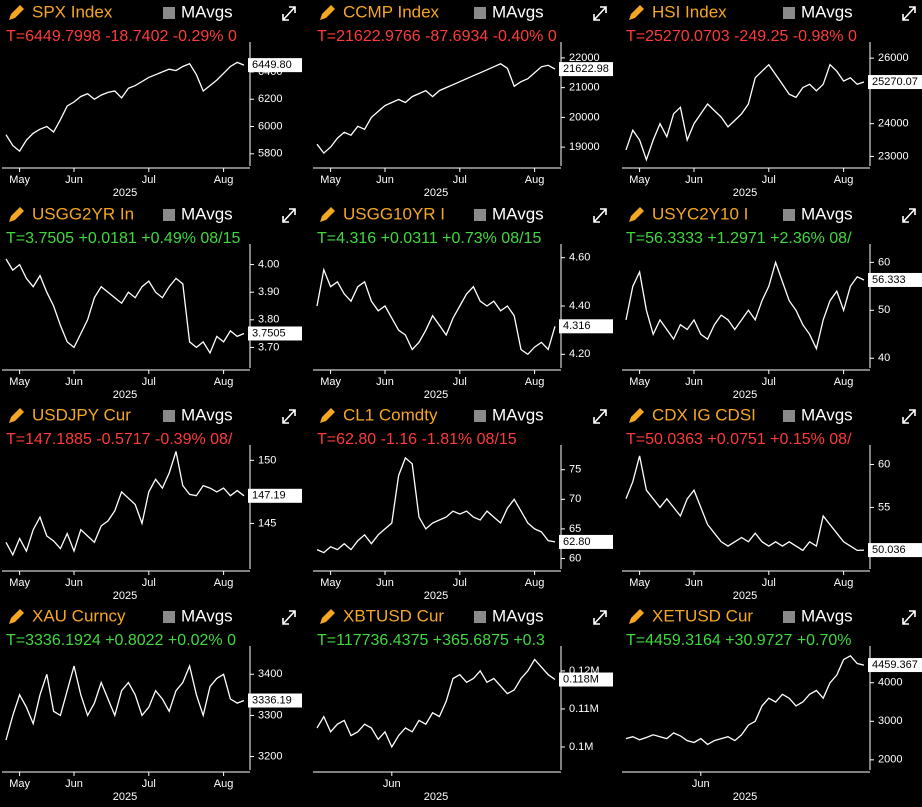 The height and width of the screenshot is (807, 922). Describe the element at coordinates (268, 264) in the screenshot. I see `y-tick-label: 4.00` at that location.